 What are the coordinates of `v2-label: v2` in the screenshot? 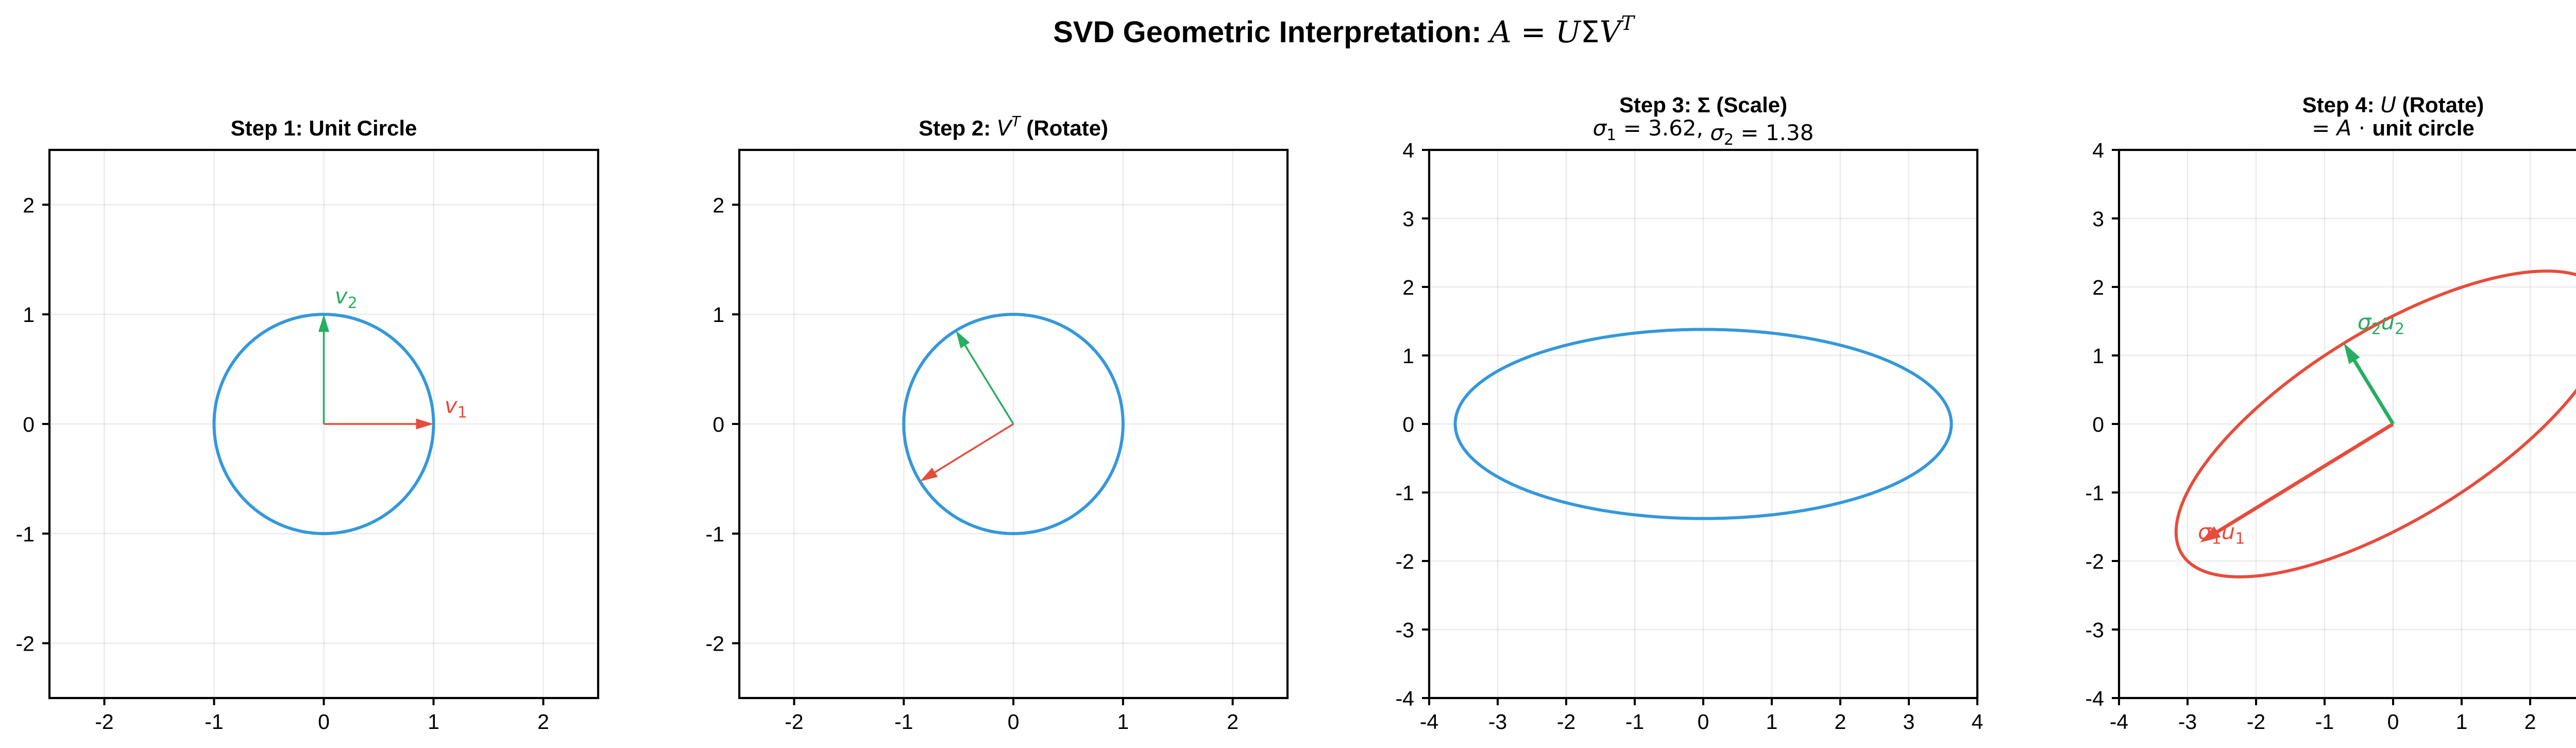 It's located at (346, 297).